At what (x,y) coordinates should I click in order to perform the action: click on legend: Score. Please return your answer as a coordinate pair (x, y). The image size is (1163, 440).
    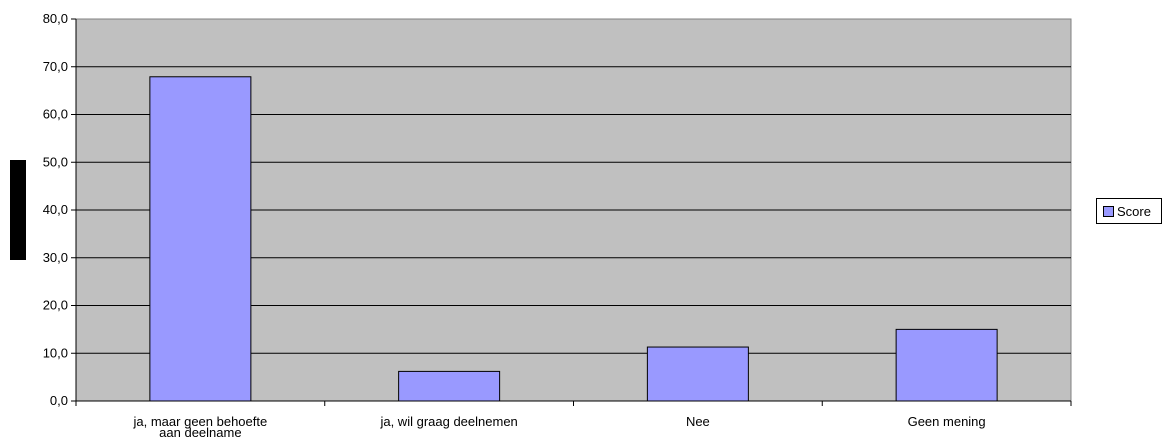
    Looking at the image, I should click on (1129, 211).